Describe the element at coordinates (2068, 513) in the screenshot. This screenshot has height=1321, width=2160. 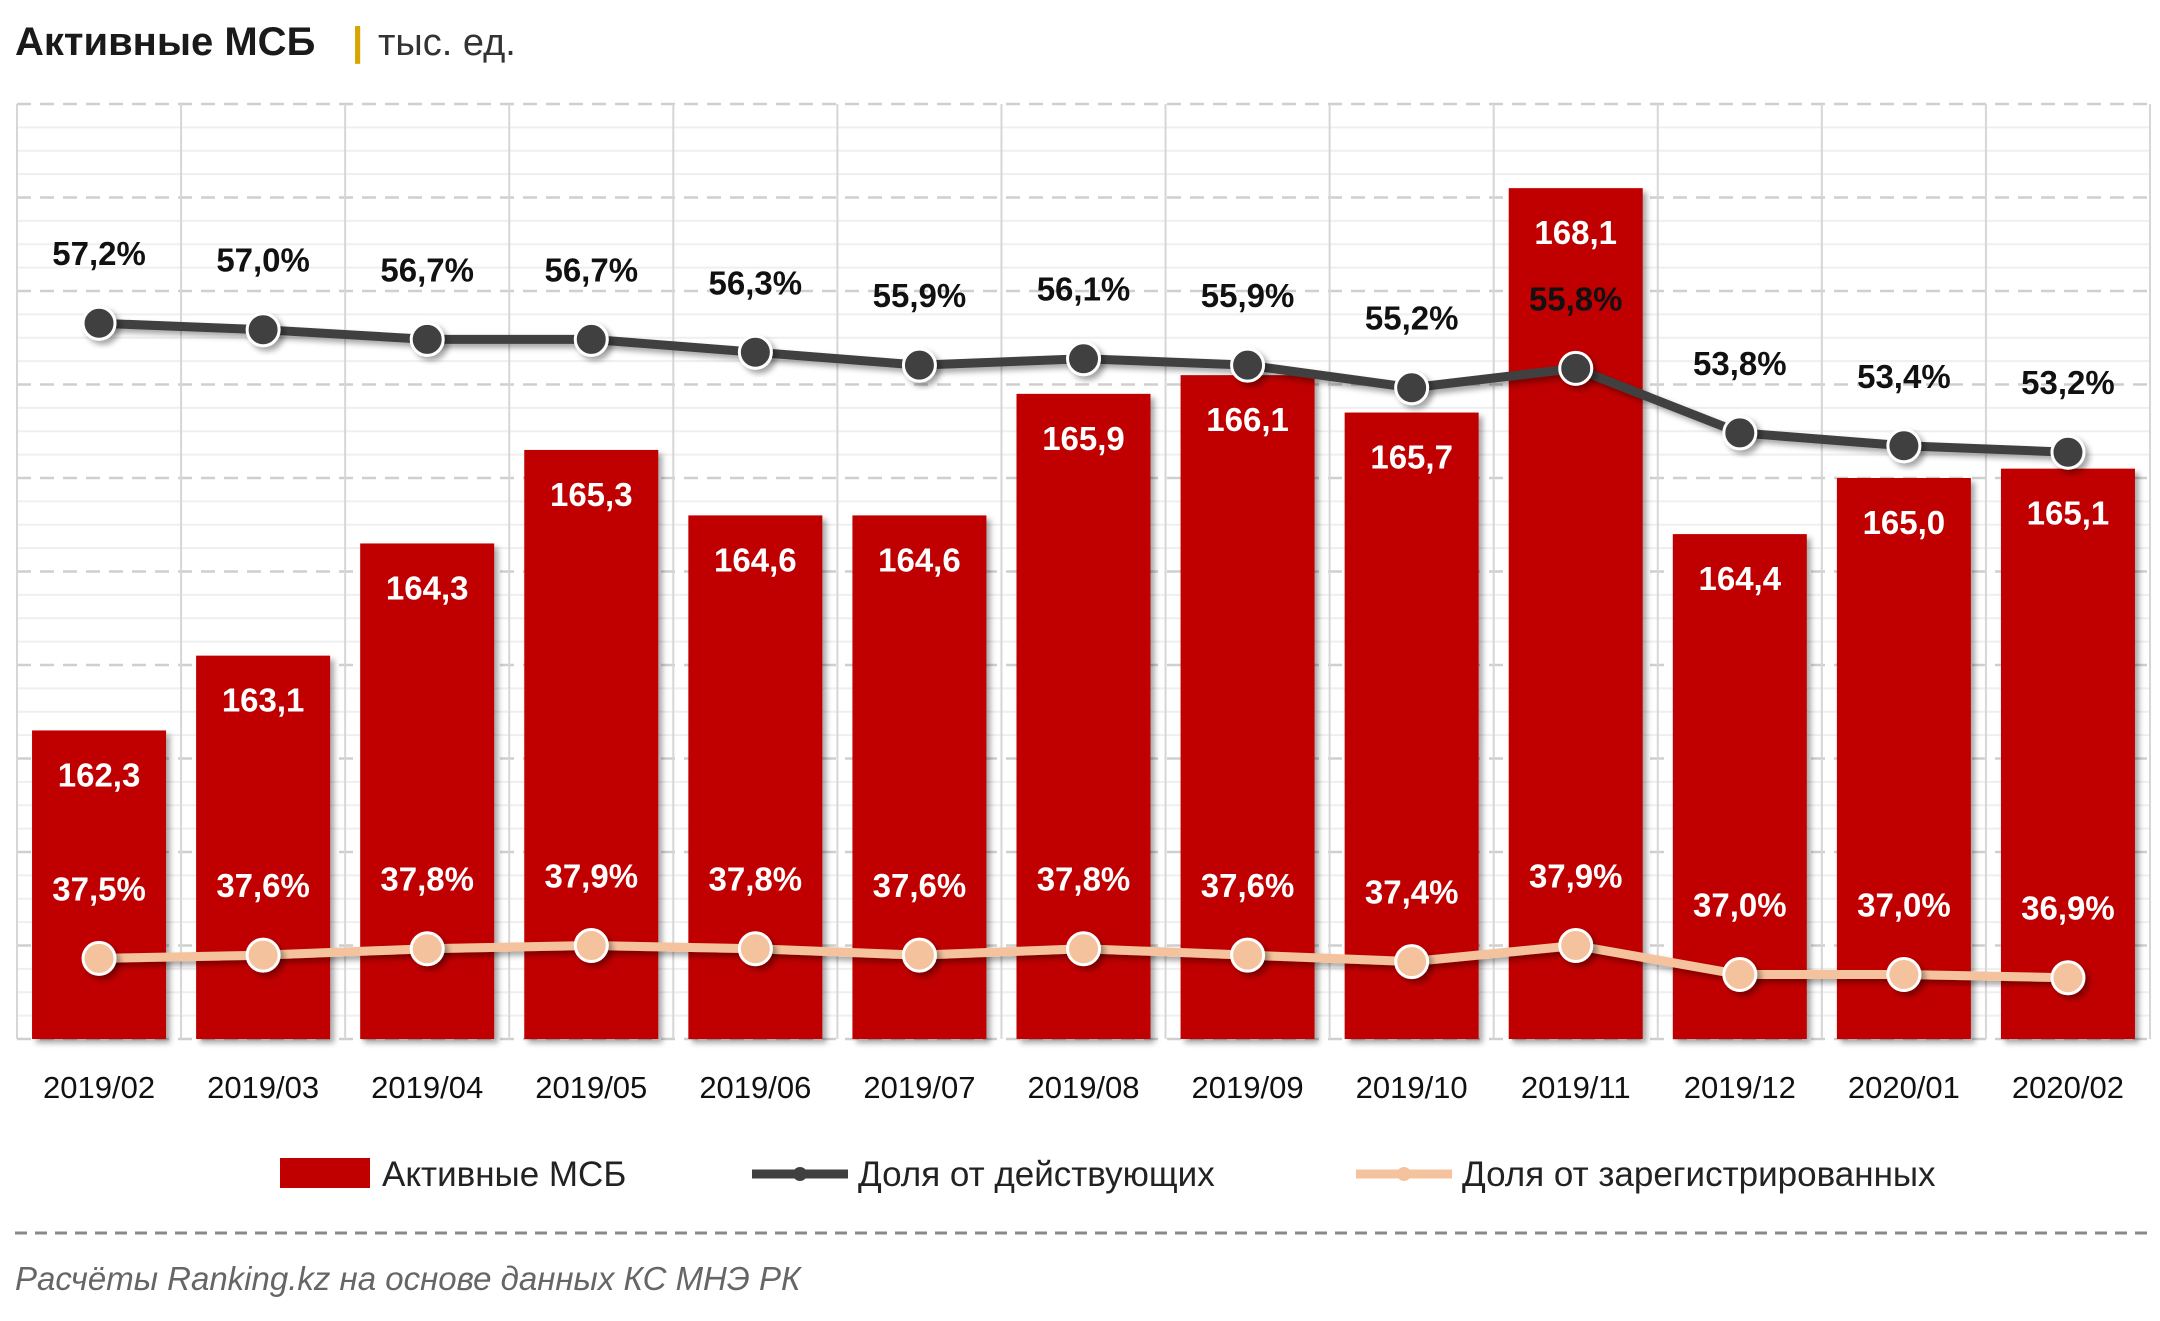
I see `bar-value-label: 165,1` at that location.